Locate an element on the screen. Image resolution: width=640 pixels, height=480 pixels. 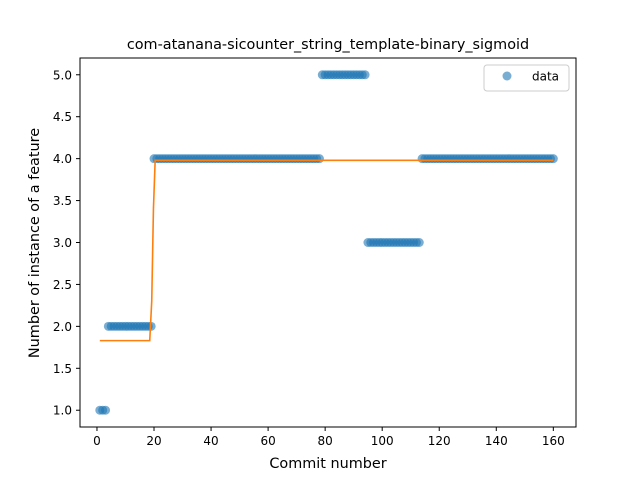
legend-label-data: data is located at coordinates (545, 77).